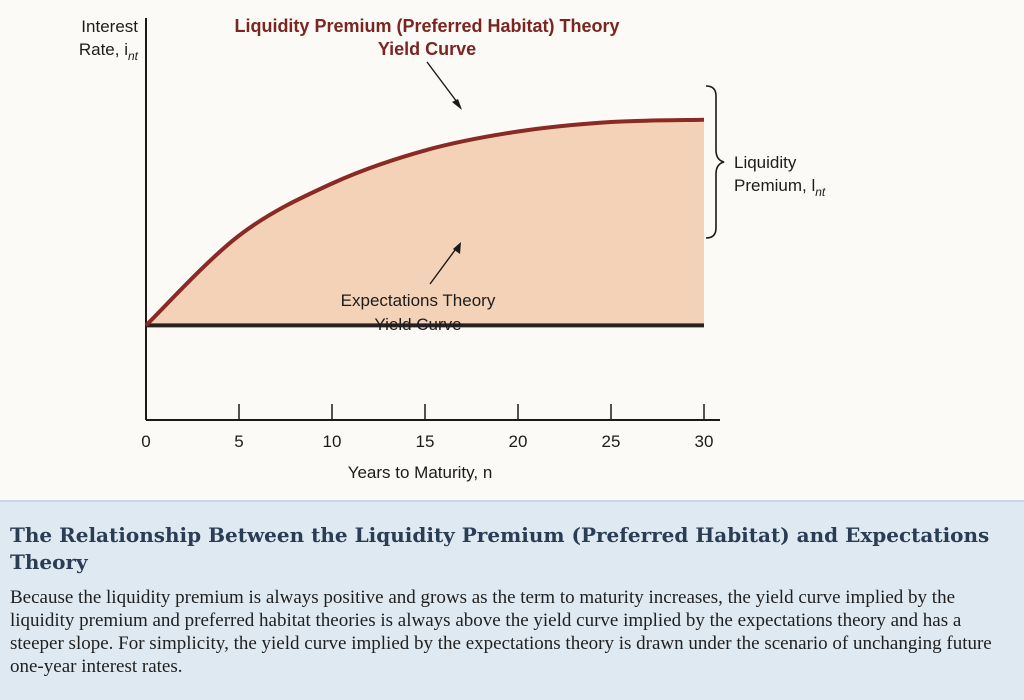 The image size is (1024, 700). What do you see at coordinates (425, 441) in the screenshot?
I see `x-tick-label-15: 15` at bounding box center [425, 441].